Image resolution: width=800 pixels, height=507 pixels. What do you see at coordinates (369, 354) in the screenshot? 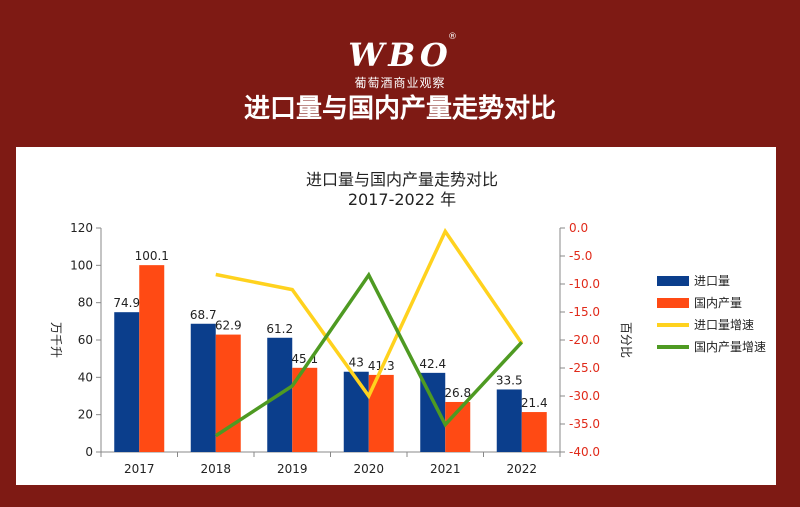
I see `domestic-growth-line` at bounding box center [369, 354].